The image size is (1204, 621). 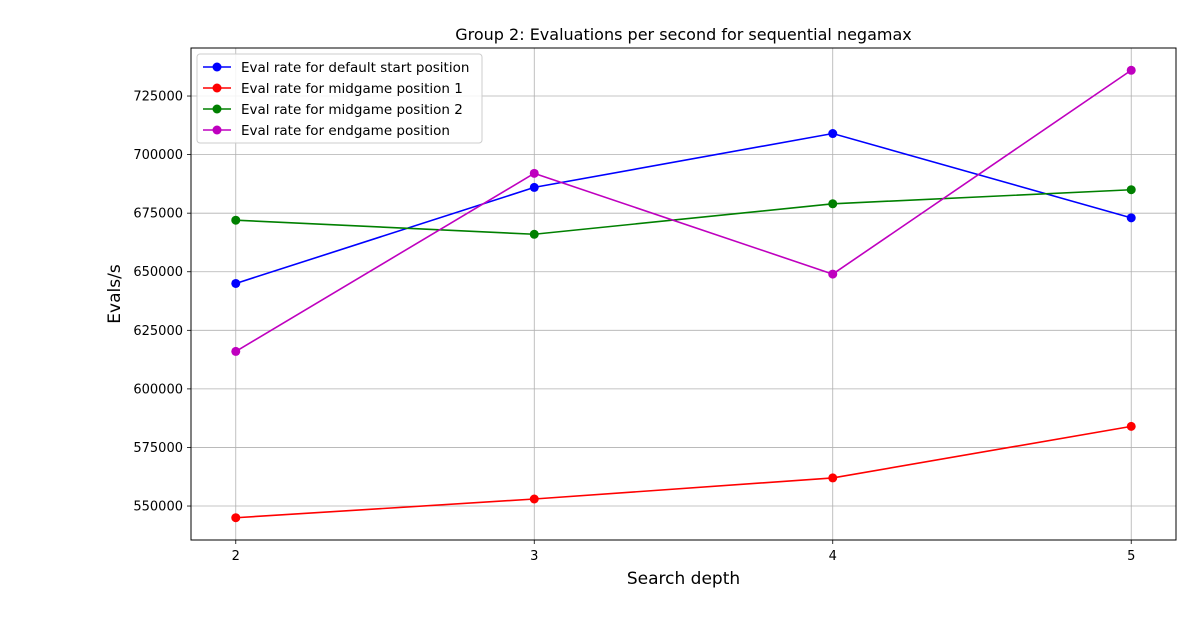 I want to click on legend-item: Eval rate for midgame position 1, so click(x=333, y=89).